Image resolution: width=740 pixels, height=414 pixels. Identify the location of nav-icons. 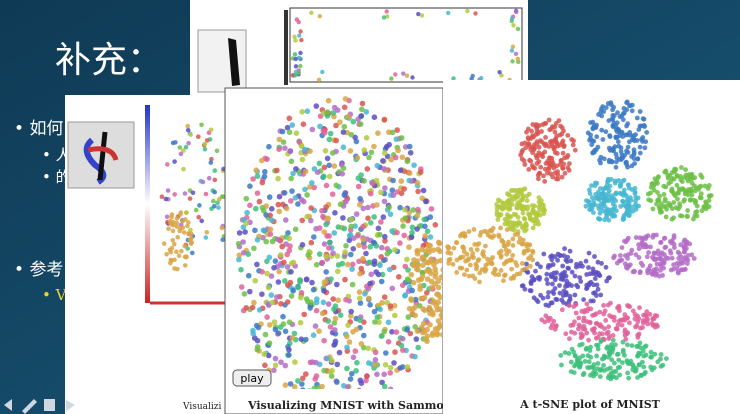
(39, 406).